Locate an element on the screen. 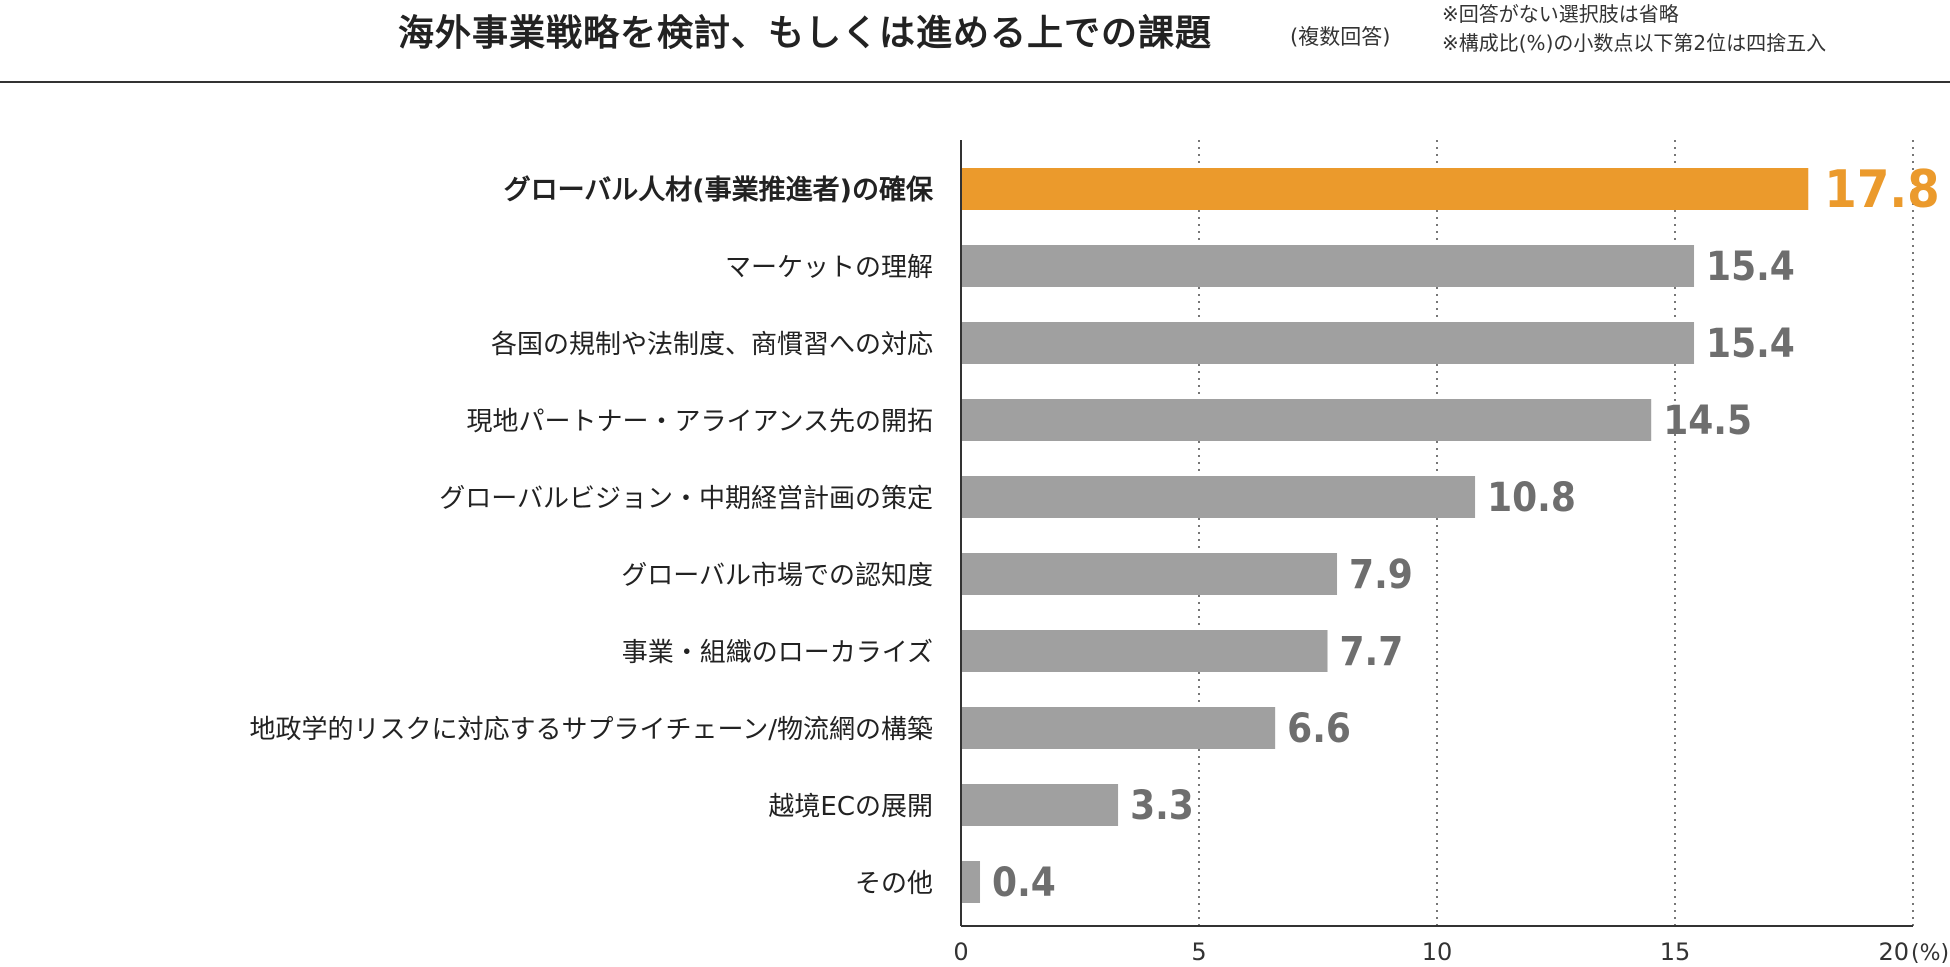  chart-notes: ※回答がない選択肢は省略 ※構成比(%)の小数点以下第2位は四捨五入 is located at coordinates (1634, 29).